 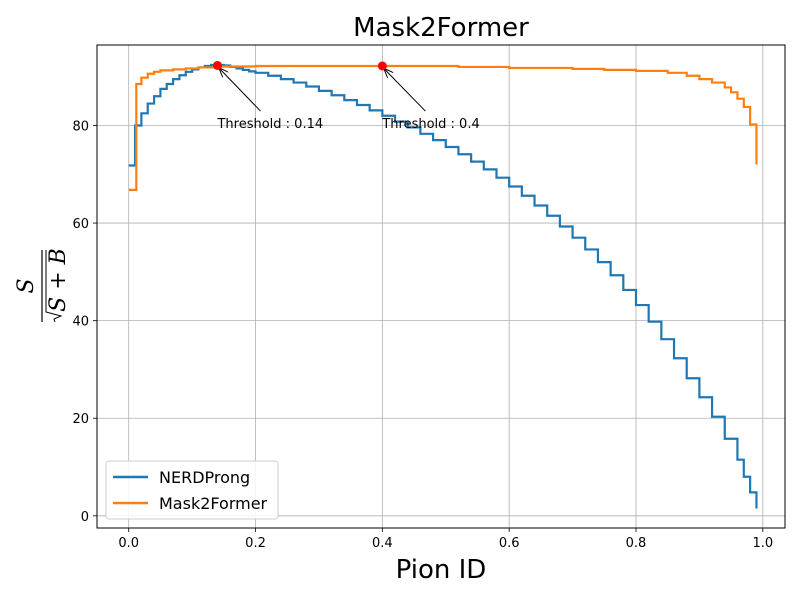 I want to click on y-tick-label: 40, so click(x=80, y=322).